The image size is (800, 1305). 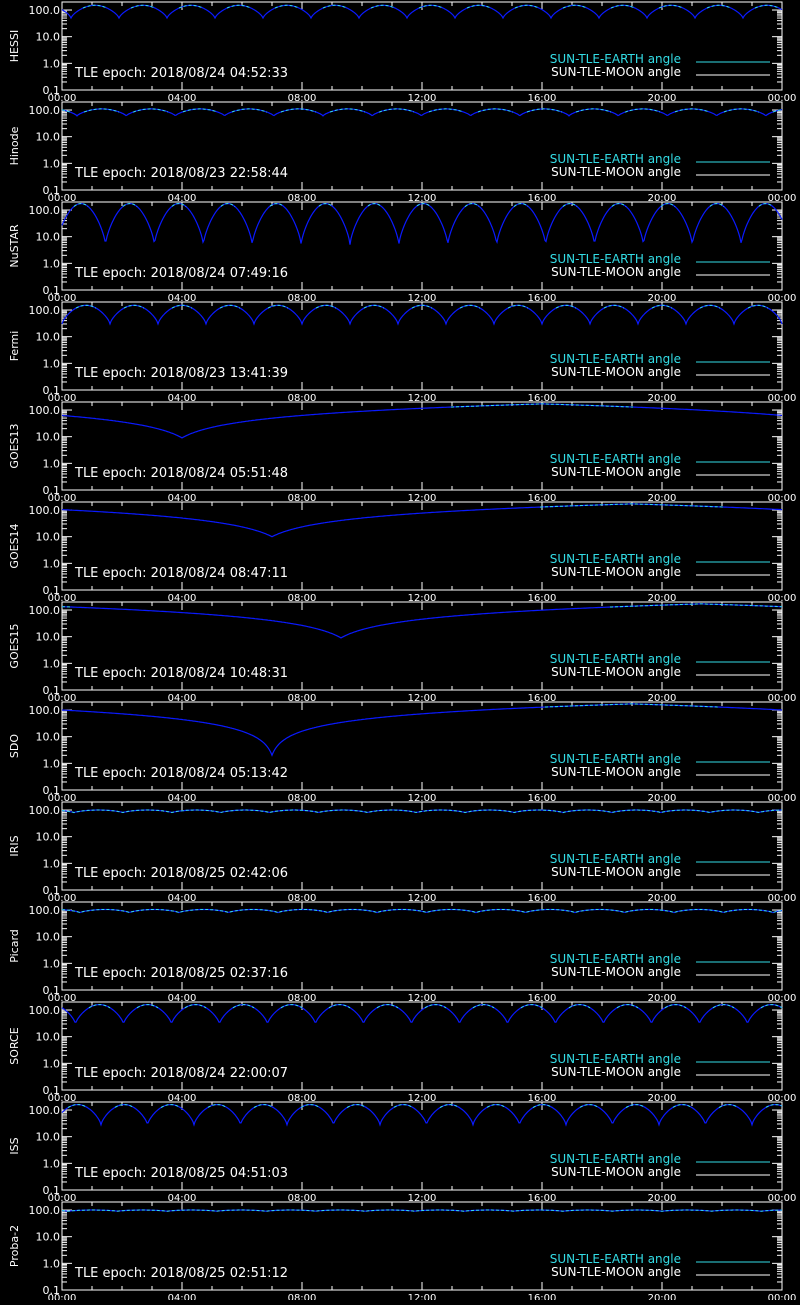 I want to click on satellite-name: Hinode, so click(x=14, y=145).